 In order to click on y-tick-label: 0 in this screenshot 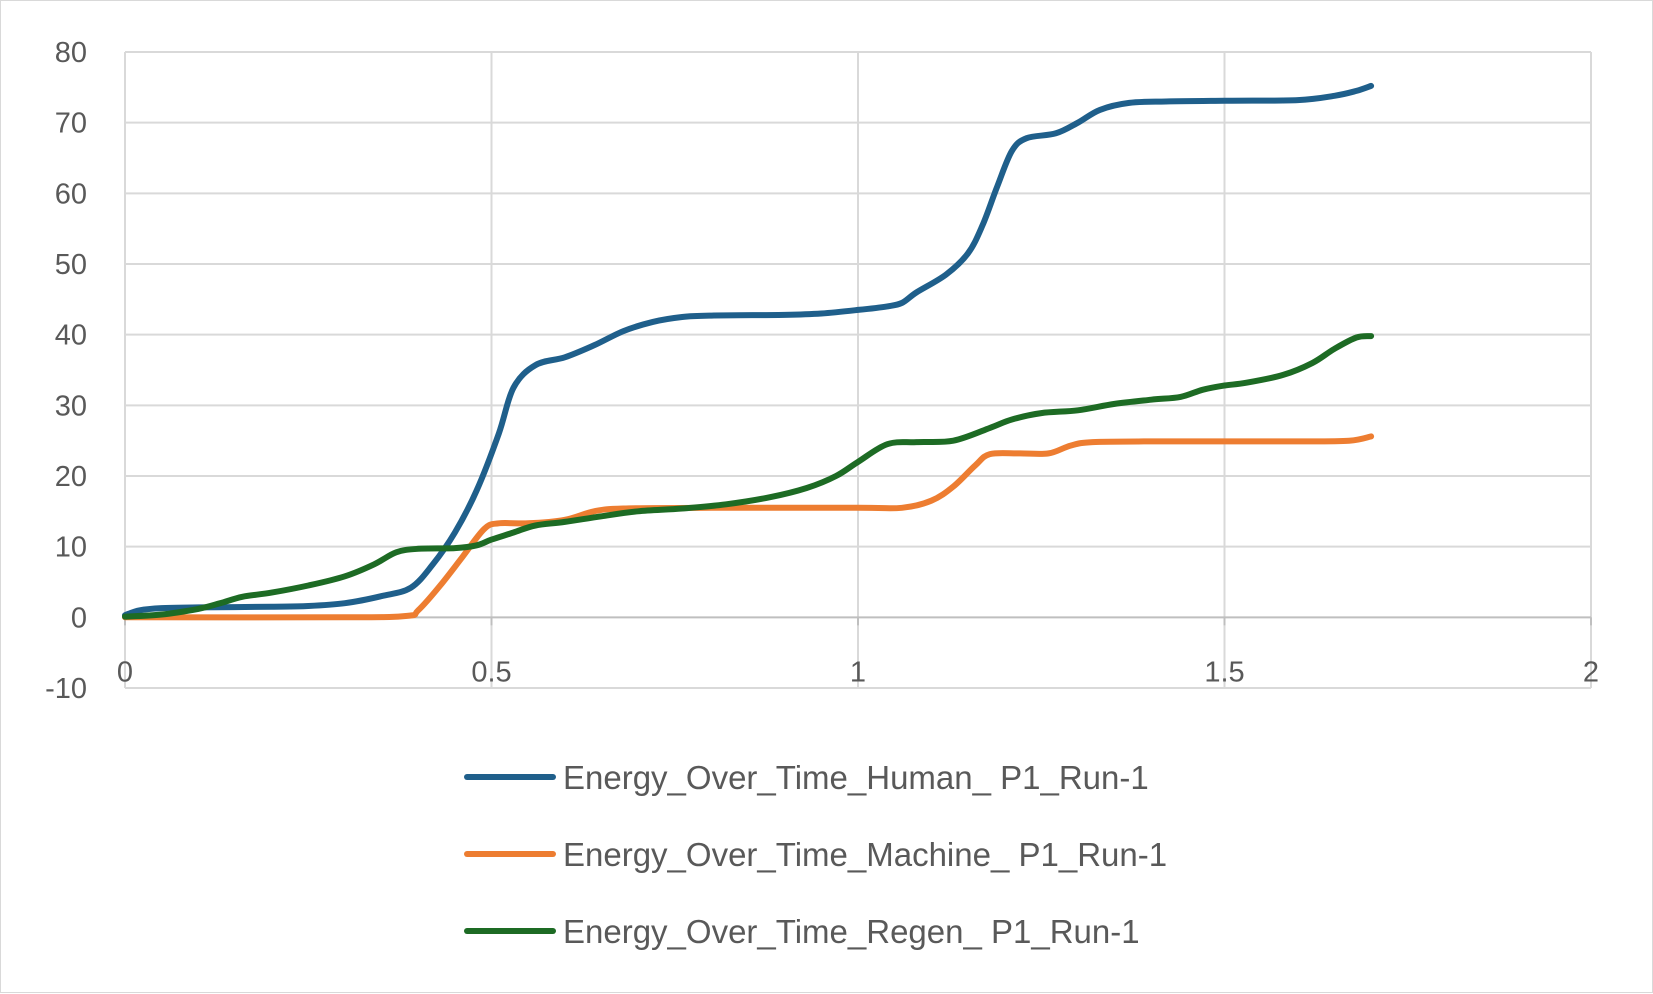, I will do `click(79, 618)`.